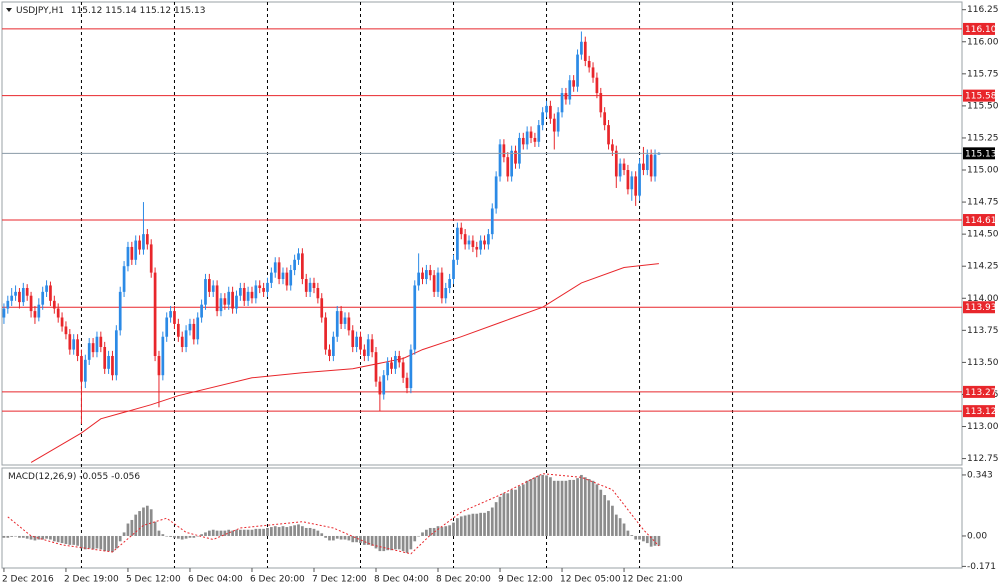  What do you see at coordinates (983, 427) in the screenshot?
I see `y-tick-label: 113.00` at bounding box center [983, 427].